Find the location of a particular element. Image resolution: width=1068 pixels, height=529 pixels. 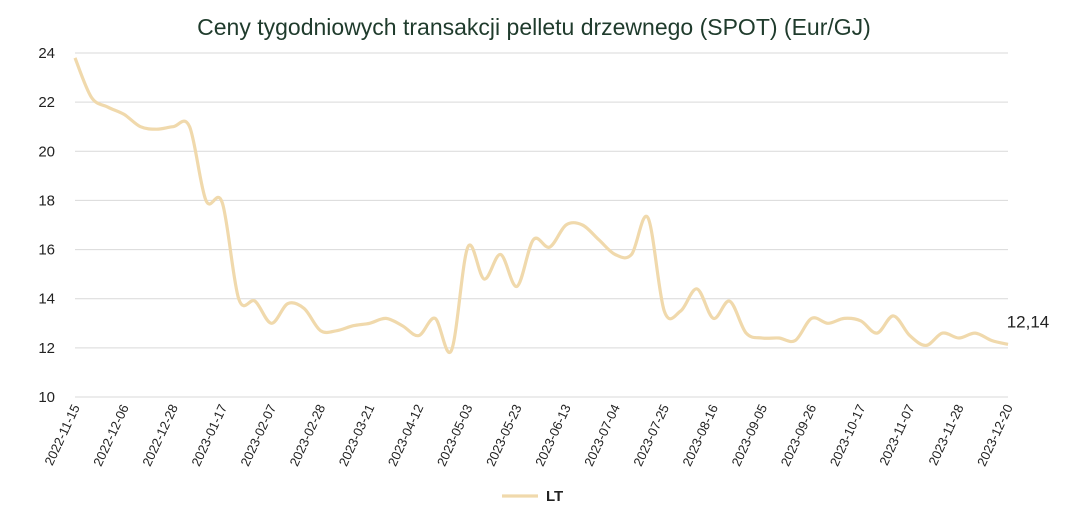

legend-label: LT is located at coordinates (554, 496).